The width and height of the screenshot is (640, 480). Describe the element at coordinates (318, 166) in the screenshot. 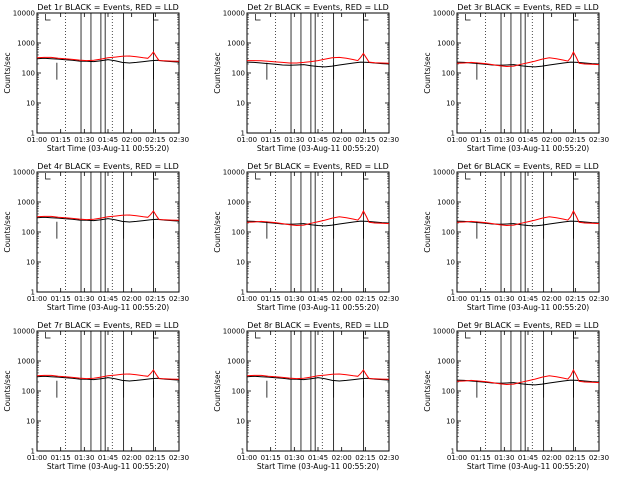

I see `chart-title: Det 5r BLACK = Events, RED = LLD` at that location.